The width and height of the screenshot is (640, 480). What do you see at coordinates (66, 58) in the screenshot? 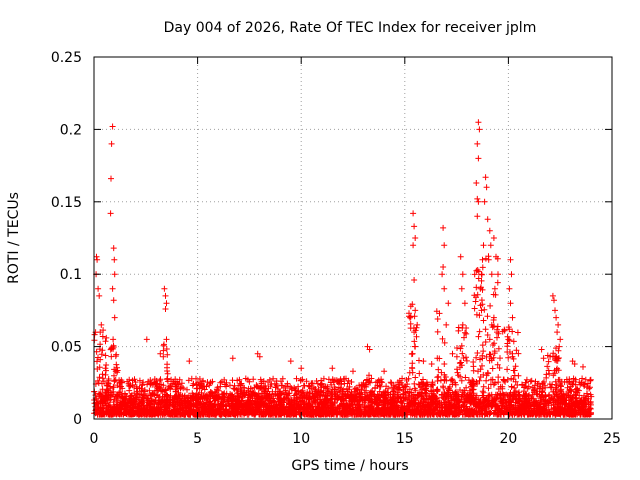
I see `y-tick-label: 0.25` at bounding box center [66, 58].